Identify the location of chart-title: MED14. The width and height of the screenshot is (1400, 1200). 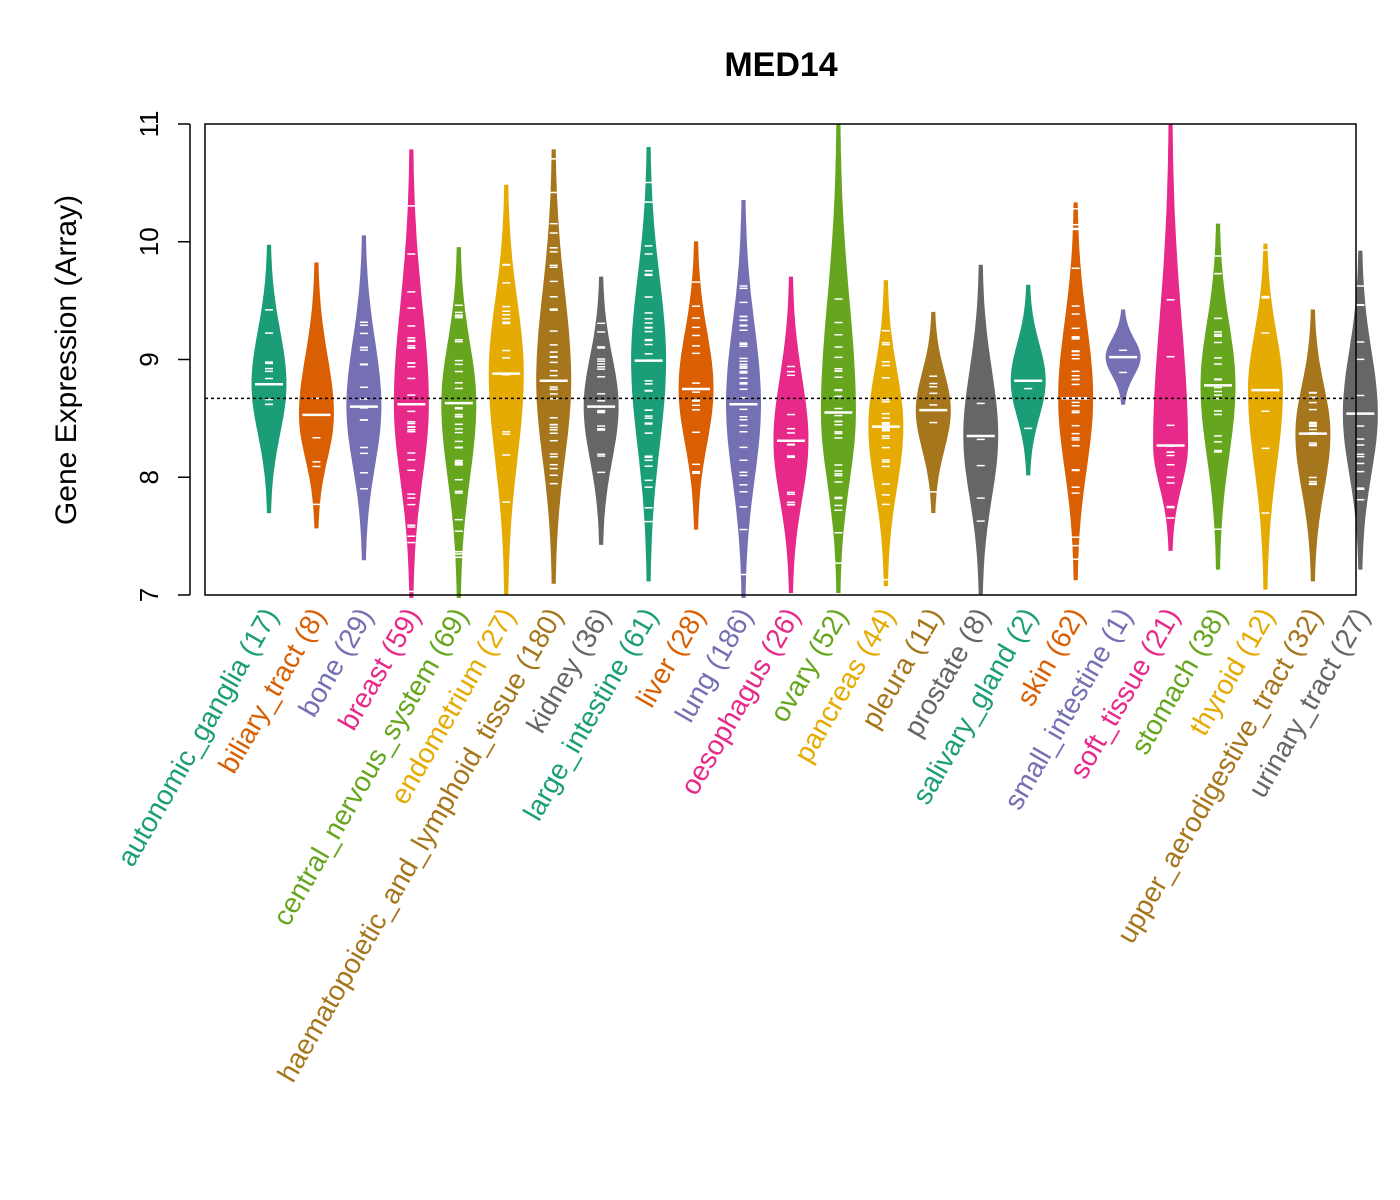
(780, 65).